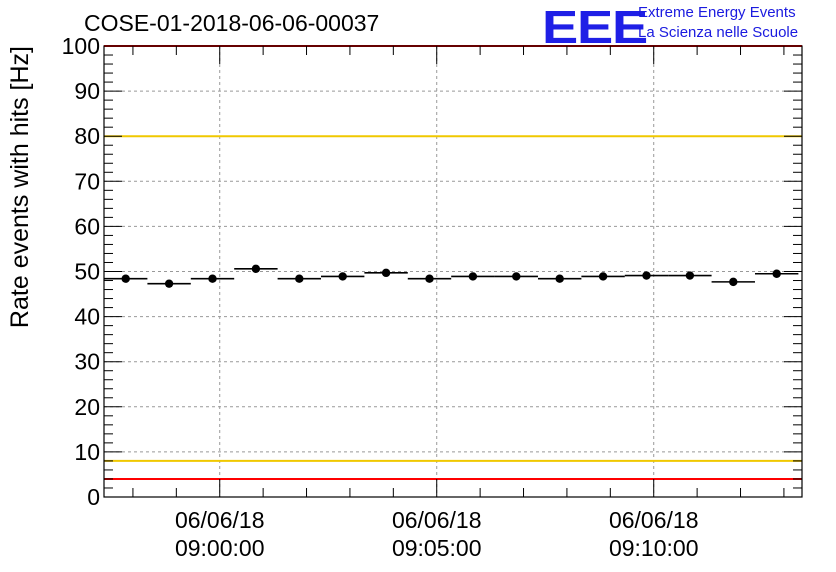 This screenshot has height=572, width=836. What do you see at coordinates (87, 452) in the screenshot?
I see `y-tick-label: 10` at bounding box center [87, 452].